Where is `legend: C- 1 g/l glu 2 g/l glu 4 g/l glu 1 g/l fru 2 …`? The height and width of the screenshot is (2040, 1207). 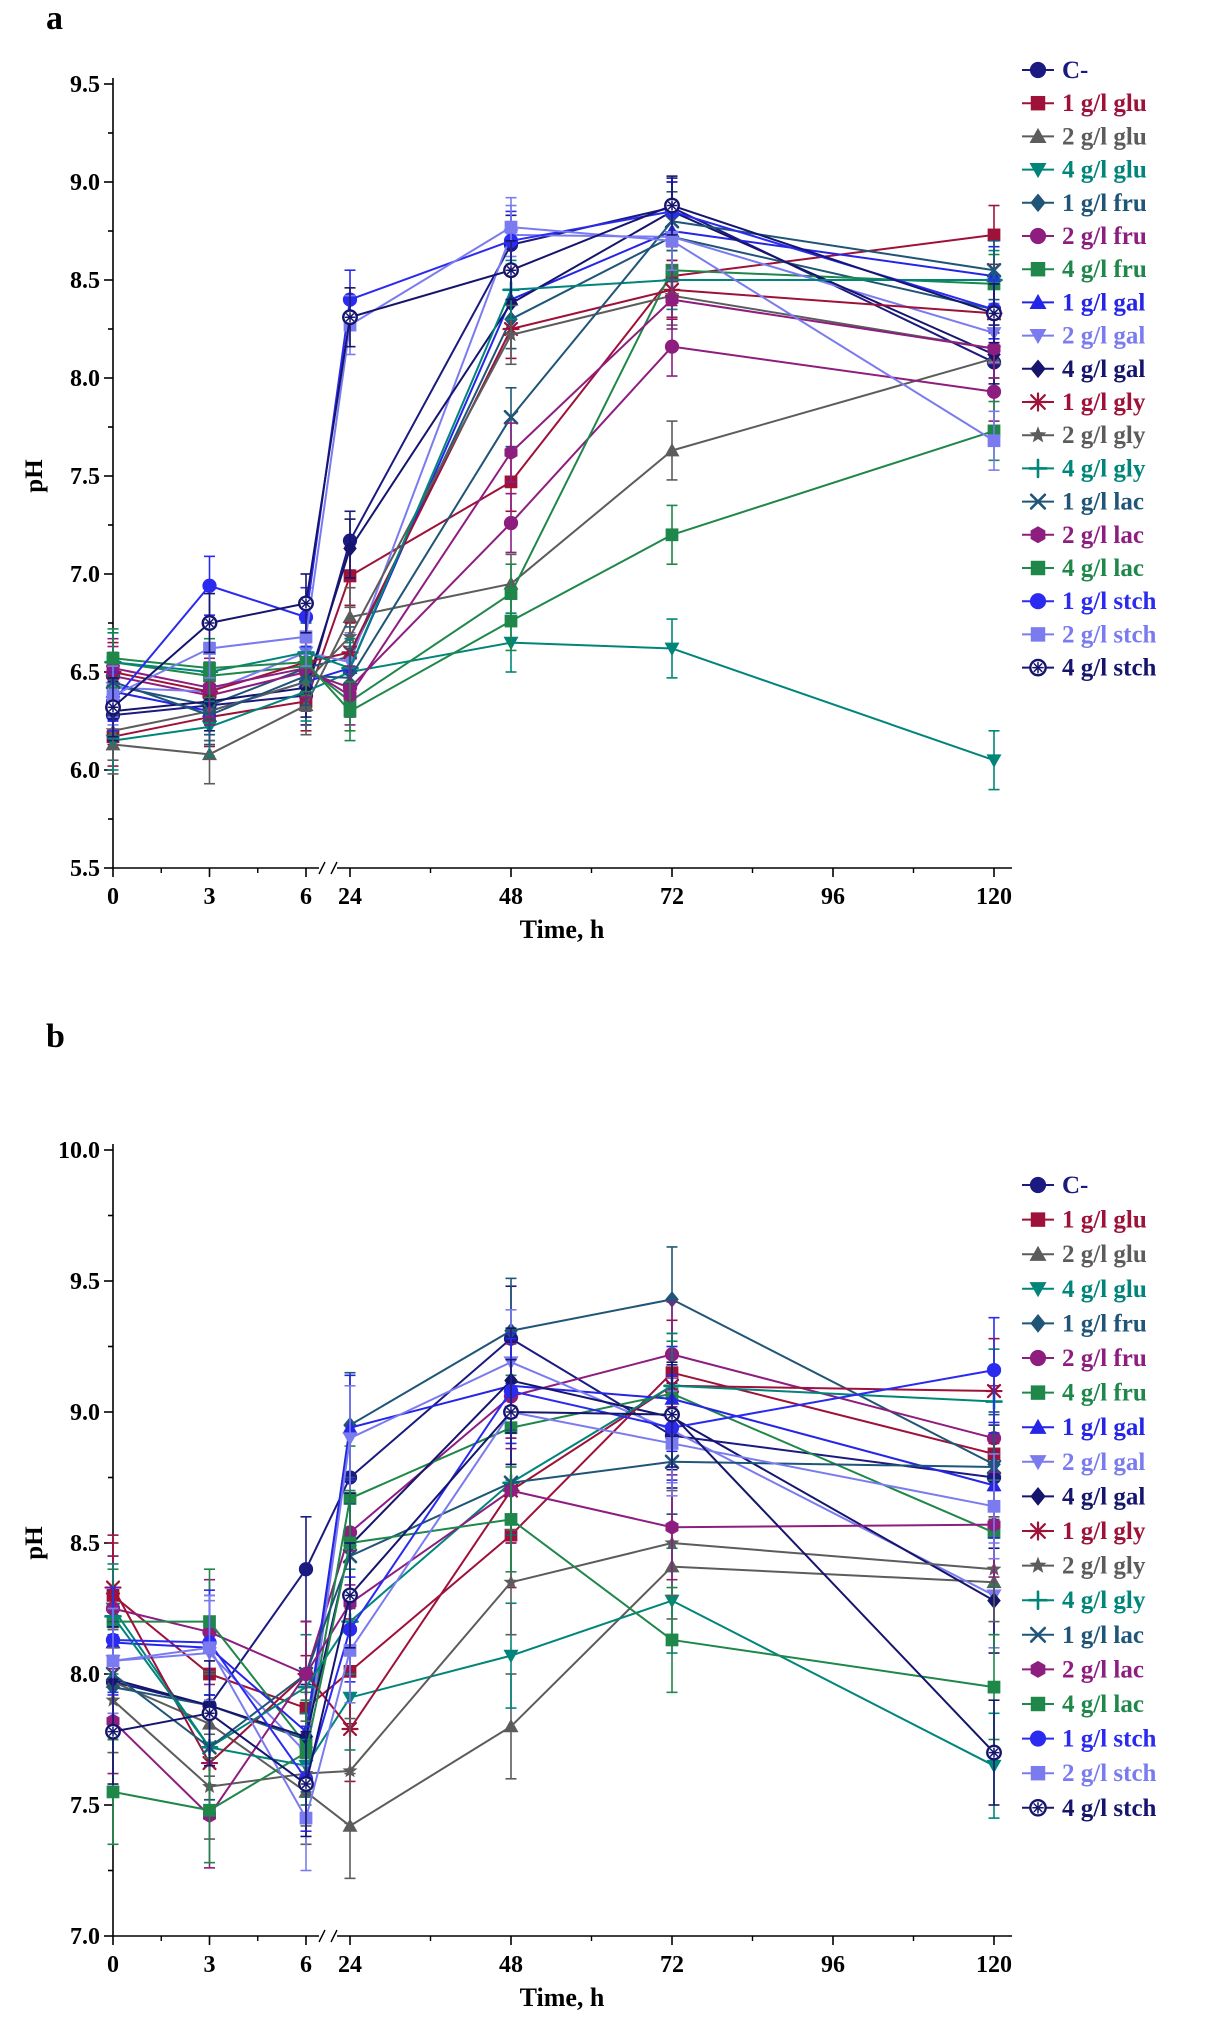
legend: C- 1 g/l glu 2 g/l glu 4 g/l glu 1 g/l fru 2 … is located at coordinates (1089, 1497).